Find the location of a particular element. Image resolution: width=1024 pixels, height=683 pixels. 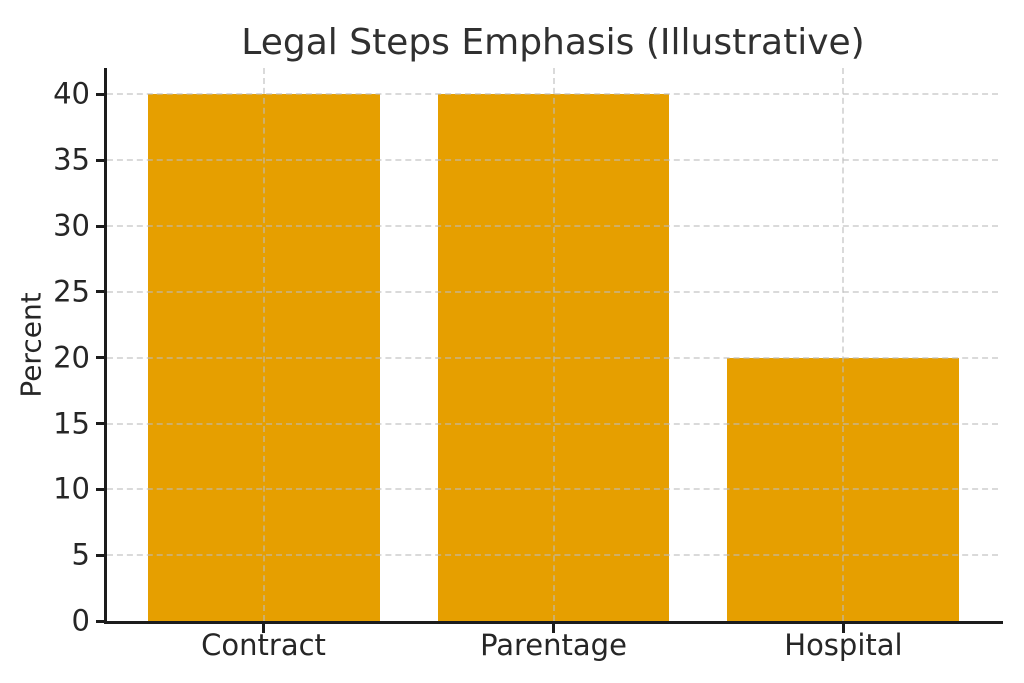

x-tick-label: Contract is located at coordinates (263, 645).